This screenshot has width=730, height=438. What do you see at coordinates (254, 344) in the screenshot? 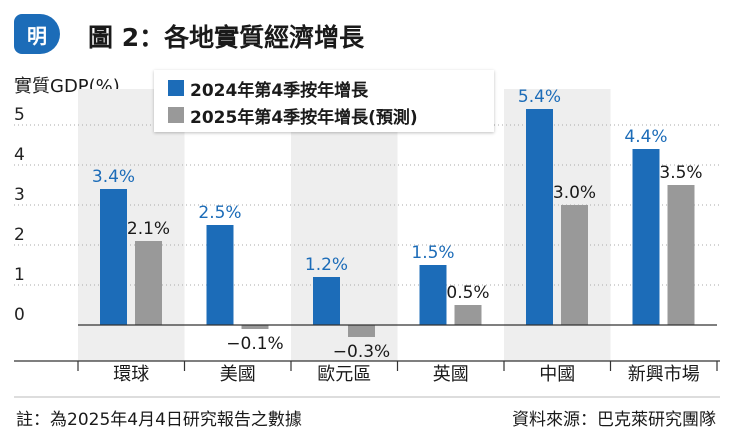
I see `data-label-s1-1: −0.1%` at bounding box center [254, 344].